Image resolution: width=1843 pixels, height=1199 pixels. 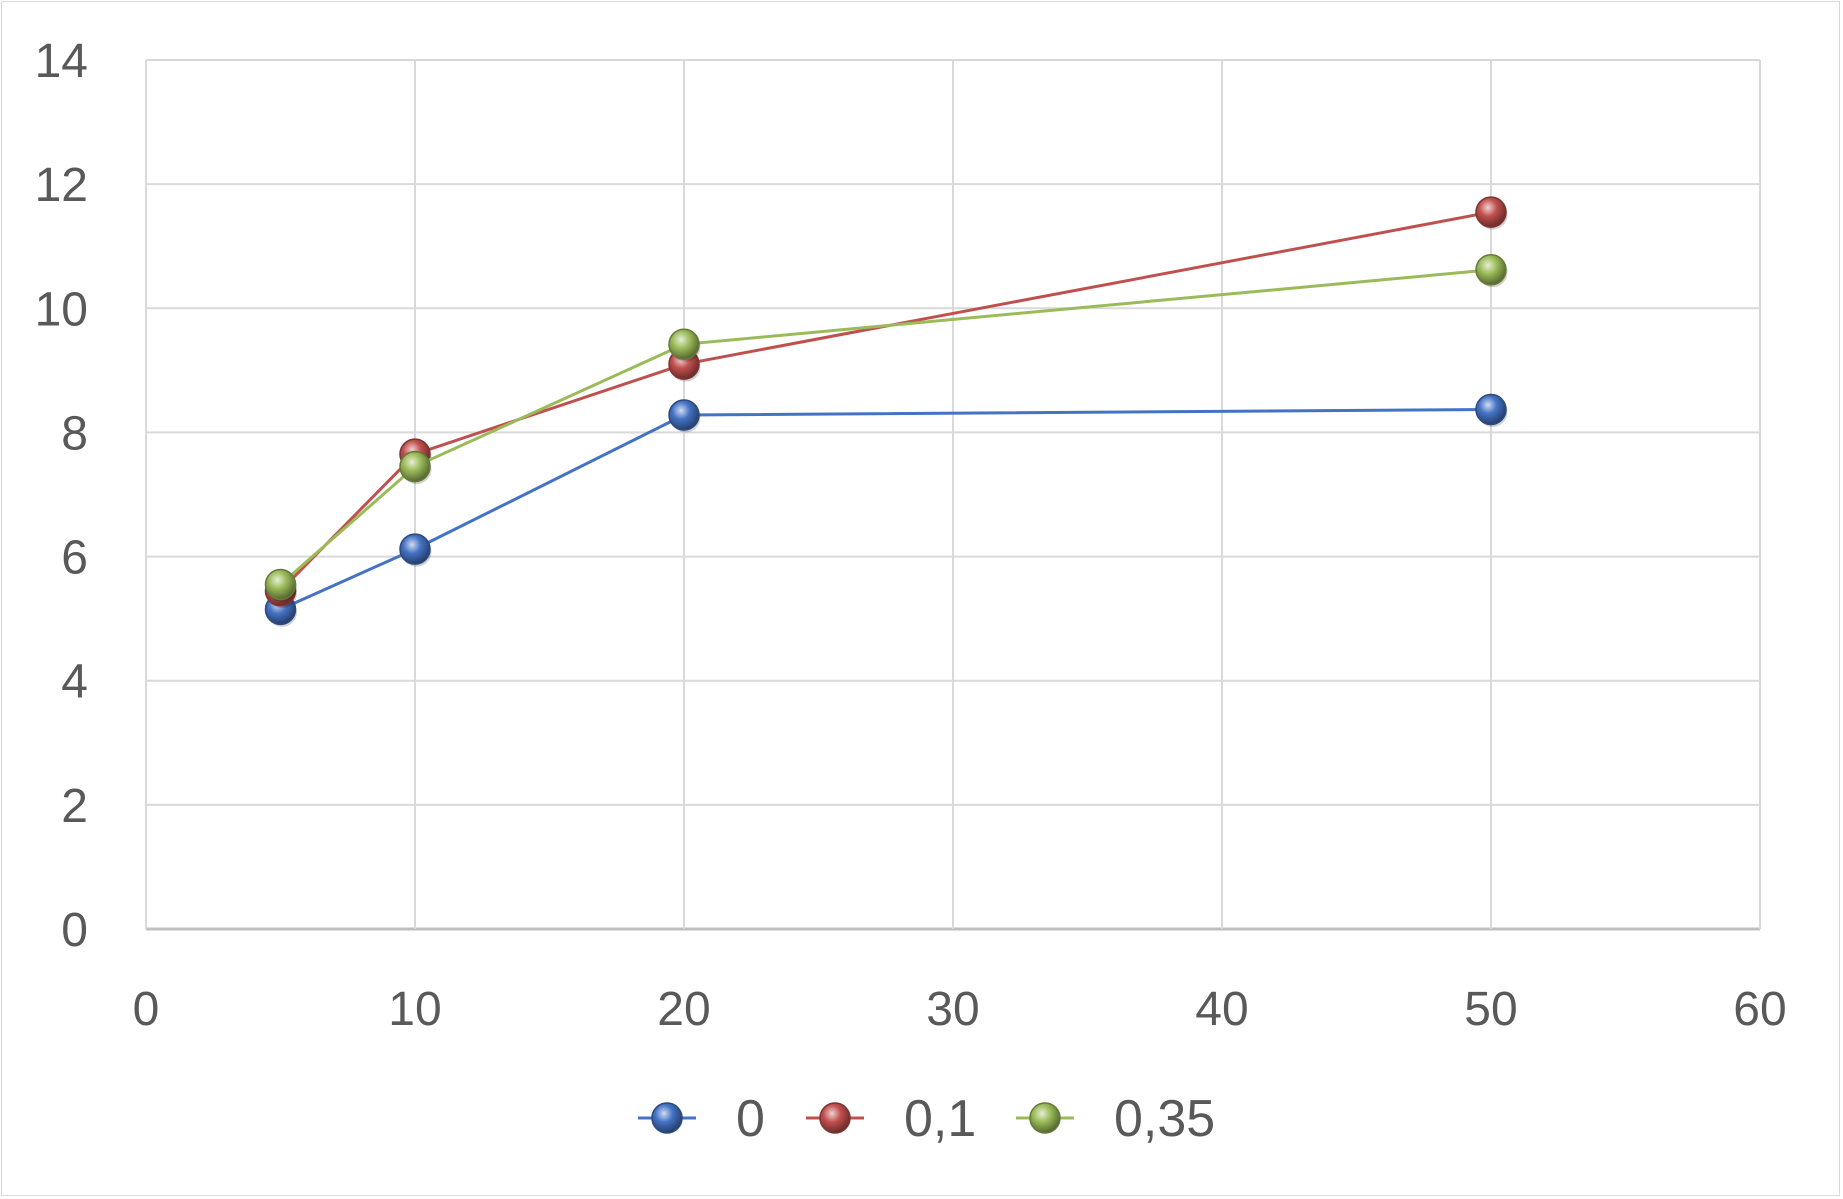 I want to click on legend-item: 0,35, so click(x=1115, y=1119).